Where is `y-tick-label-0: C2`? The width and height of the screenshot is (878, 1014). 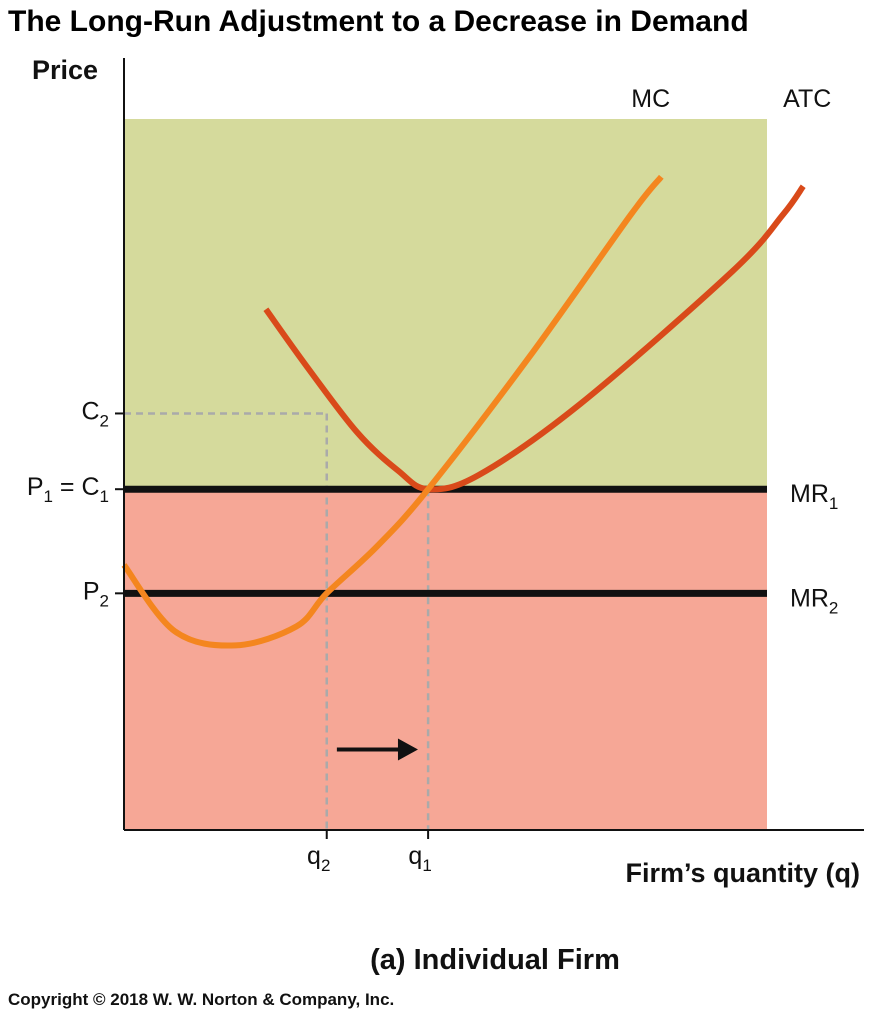 y-tick-label-0: C2 is located at coordinates (95, 413).